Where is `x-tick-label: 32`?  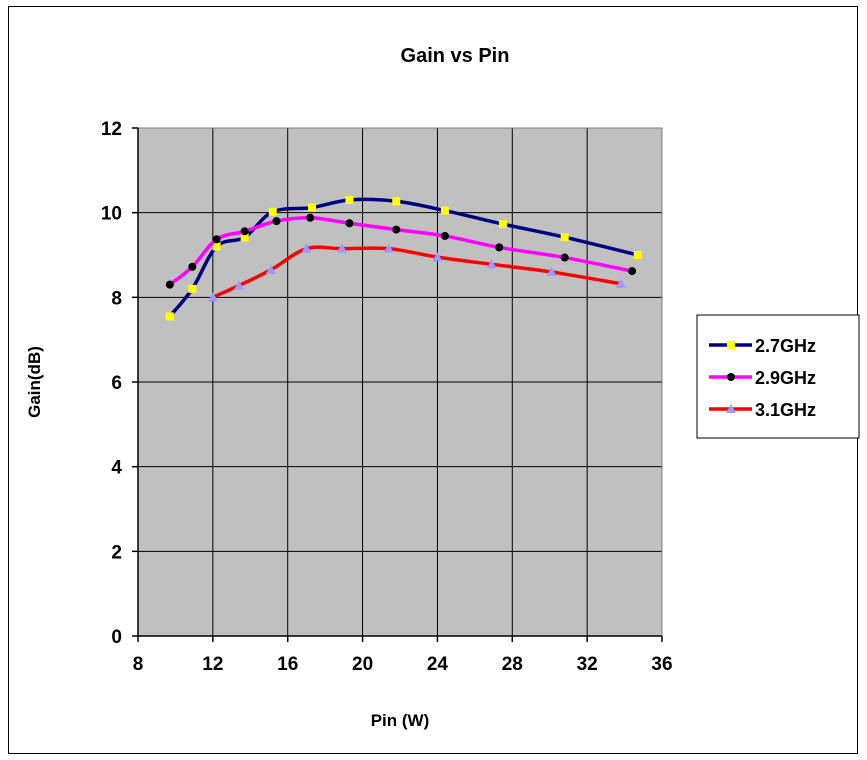
x-tick-label: 32 is located at coordinates (587, 664).